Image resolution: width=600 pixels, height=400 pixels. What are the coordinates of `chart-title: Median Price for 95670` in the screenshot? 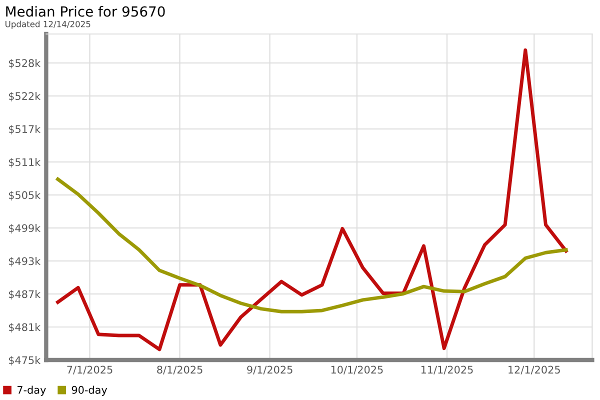 It's located at (85, 11).